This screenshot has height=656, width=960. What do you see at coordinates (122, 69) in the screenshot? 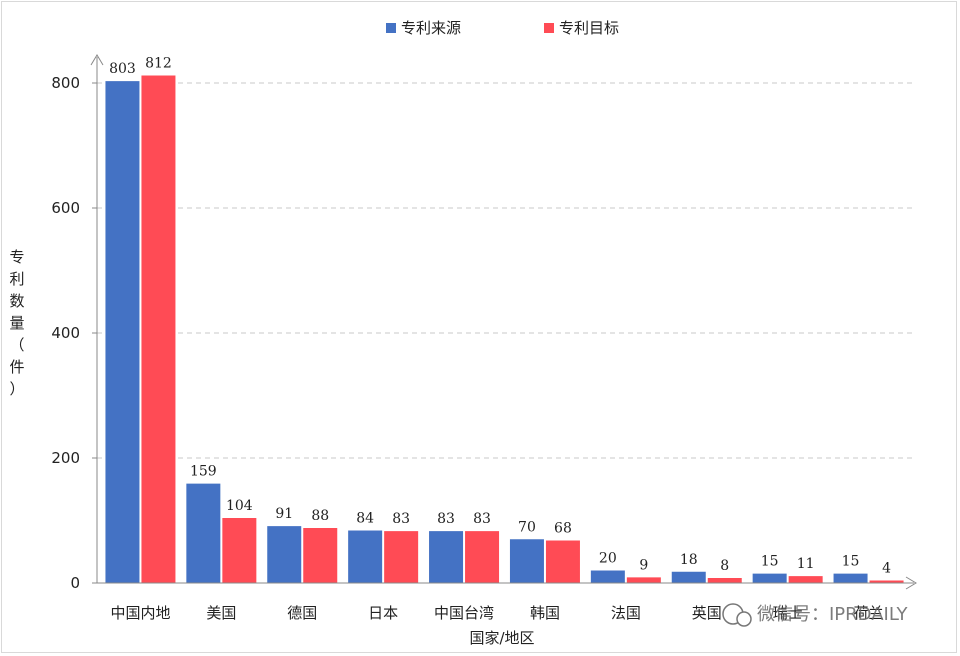
I see `data-label: 803` at bounding box center [122, 69].